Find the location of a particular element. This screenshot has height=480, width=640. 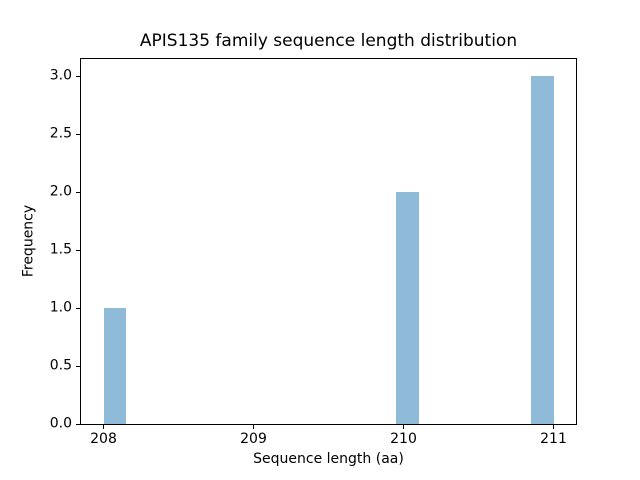

y-tick-label: 1.0 is located at coordinates (60, 307).